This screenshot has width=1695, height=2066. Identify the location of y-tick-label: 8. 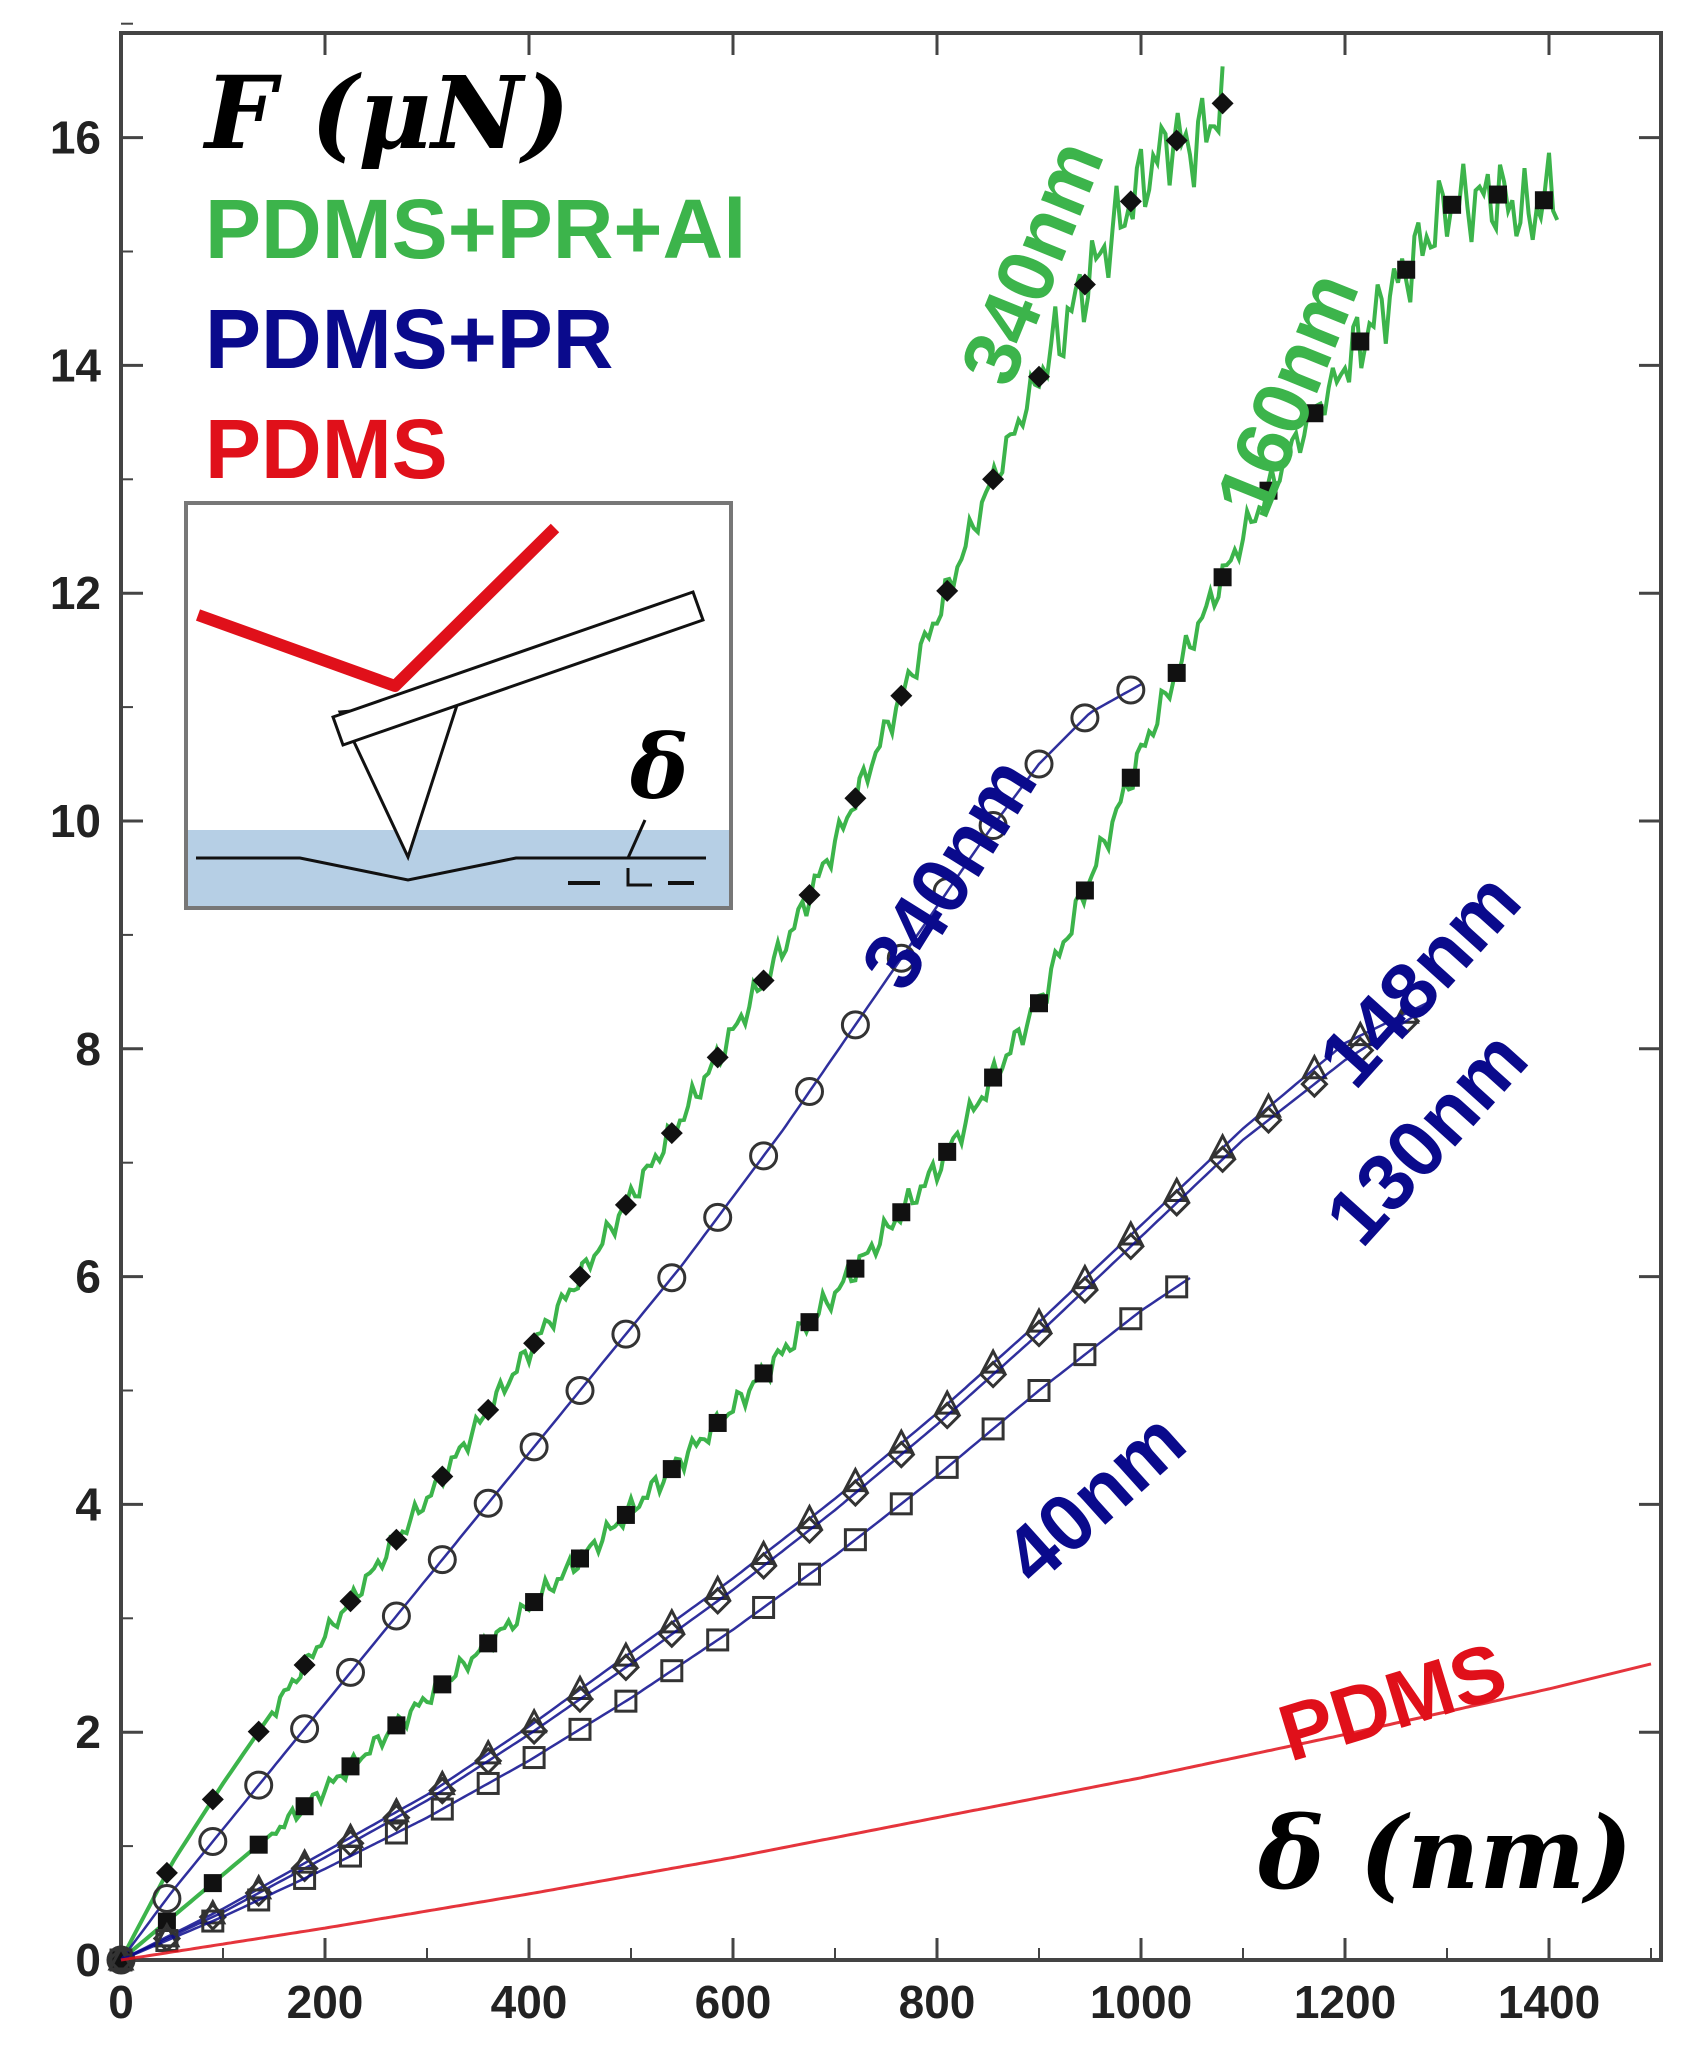
(88, 1049).